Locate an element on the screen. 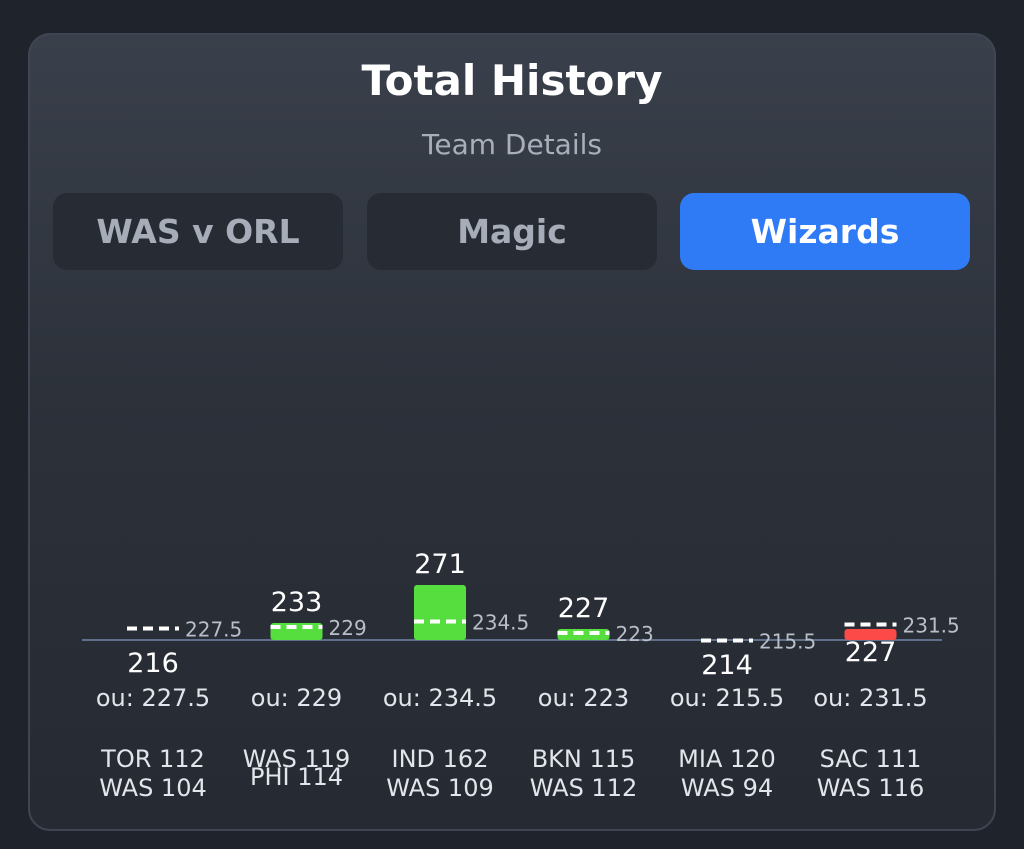 The width and height of the screenshot is (1024, 849). total-value-label-2: 271 is located at coordinates (440, 564).